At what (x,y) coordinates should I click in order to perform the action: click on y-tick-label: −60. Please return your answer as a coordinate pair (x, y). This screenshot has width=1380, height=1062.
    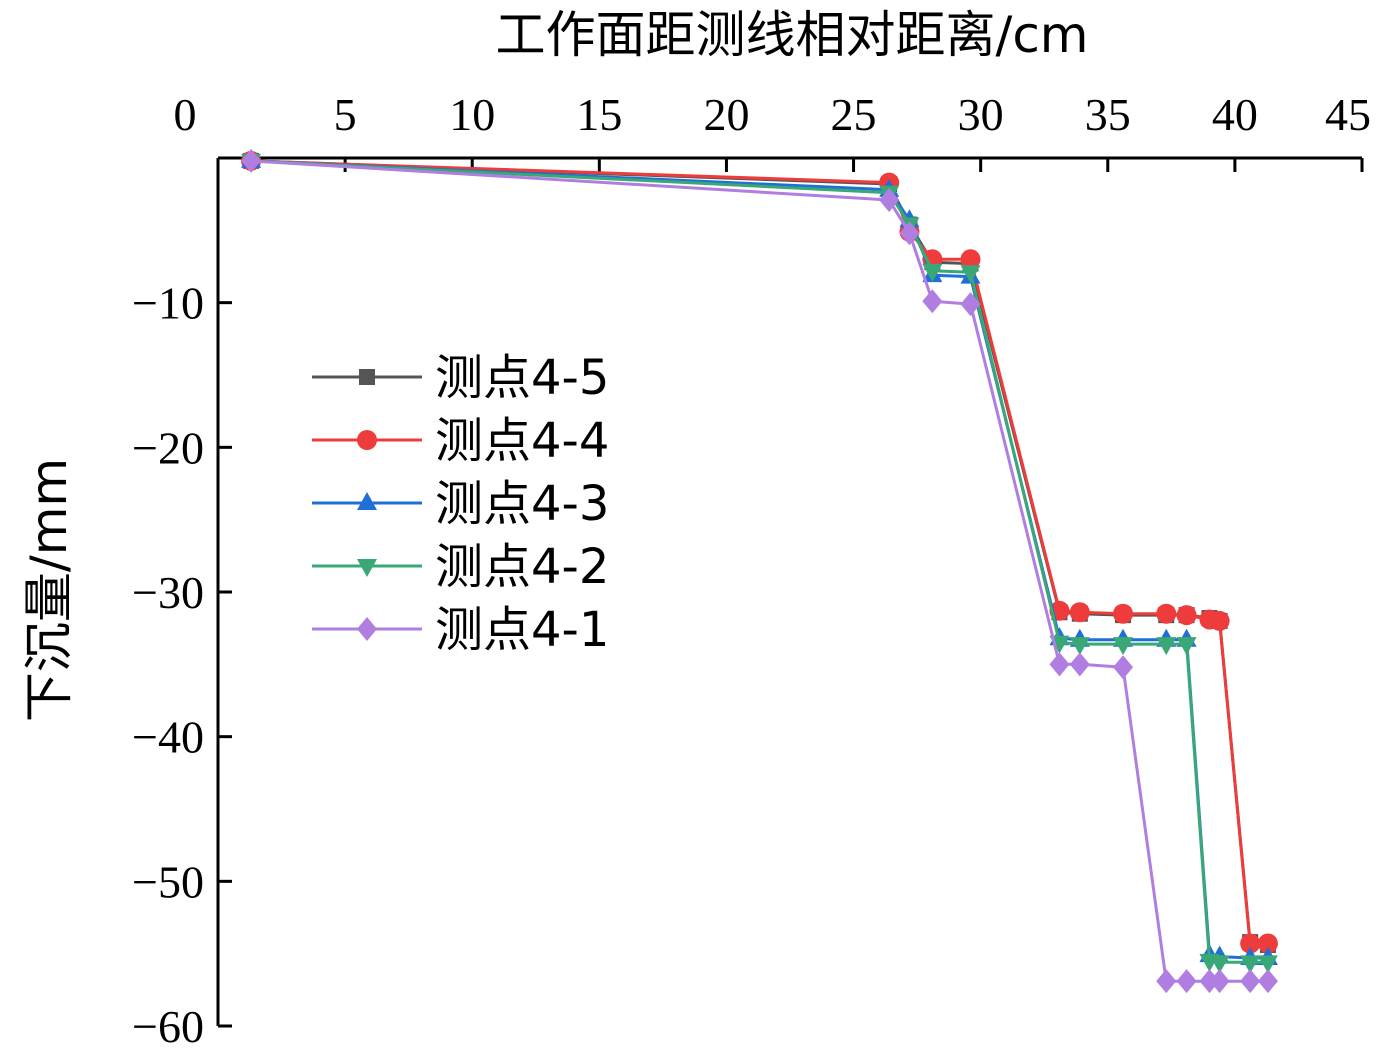
    Looking at the image, I should click on (168, 1026).